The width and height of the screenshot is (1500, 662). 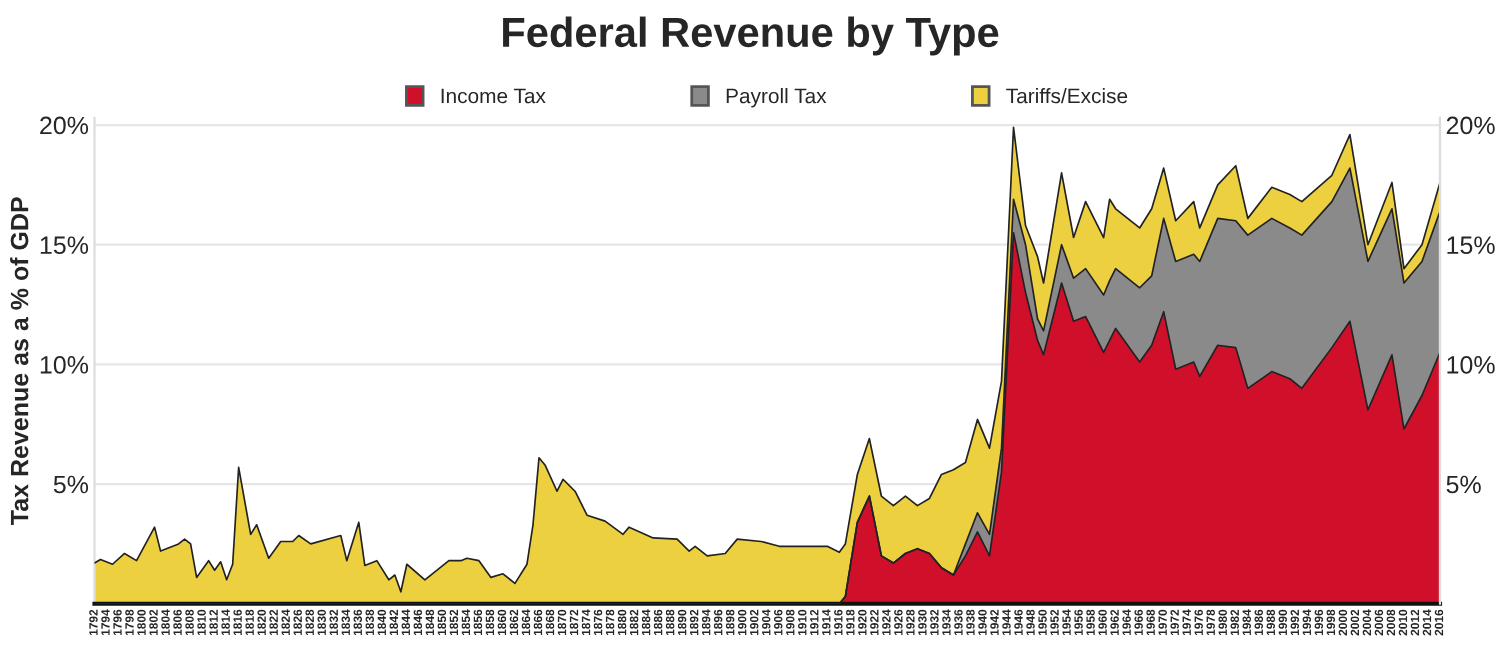 I want to click on y2-tick-label: 5%, so click(x=1463, y=484).